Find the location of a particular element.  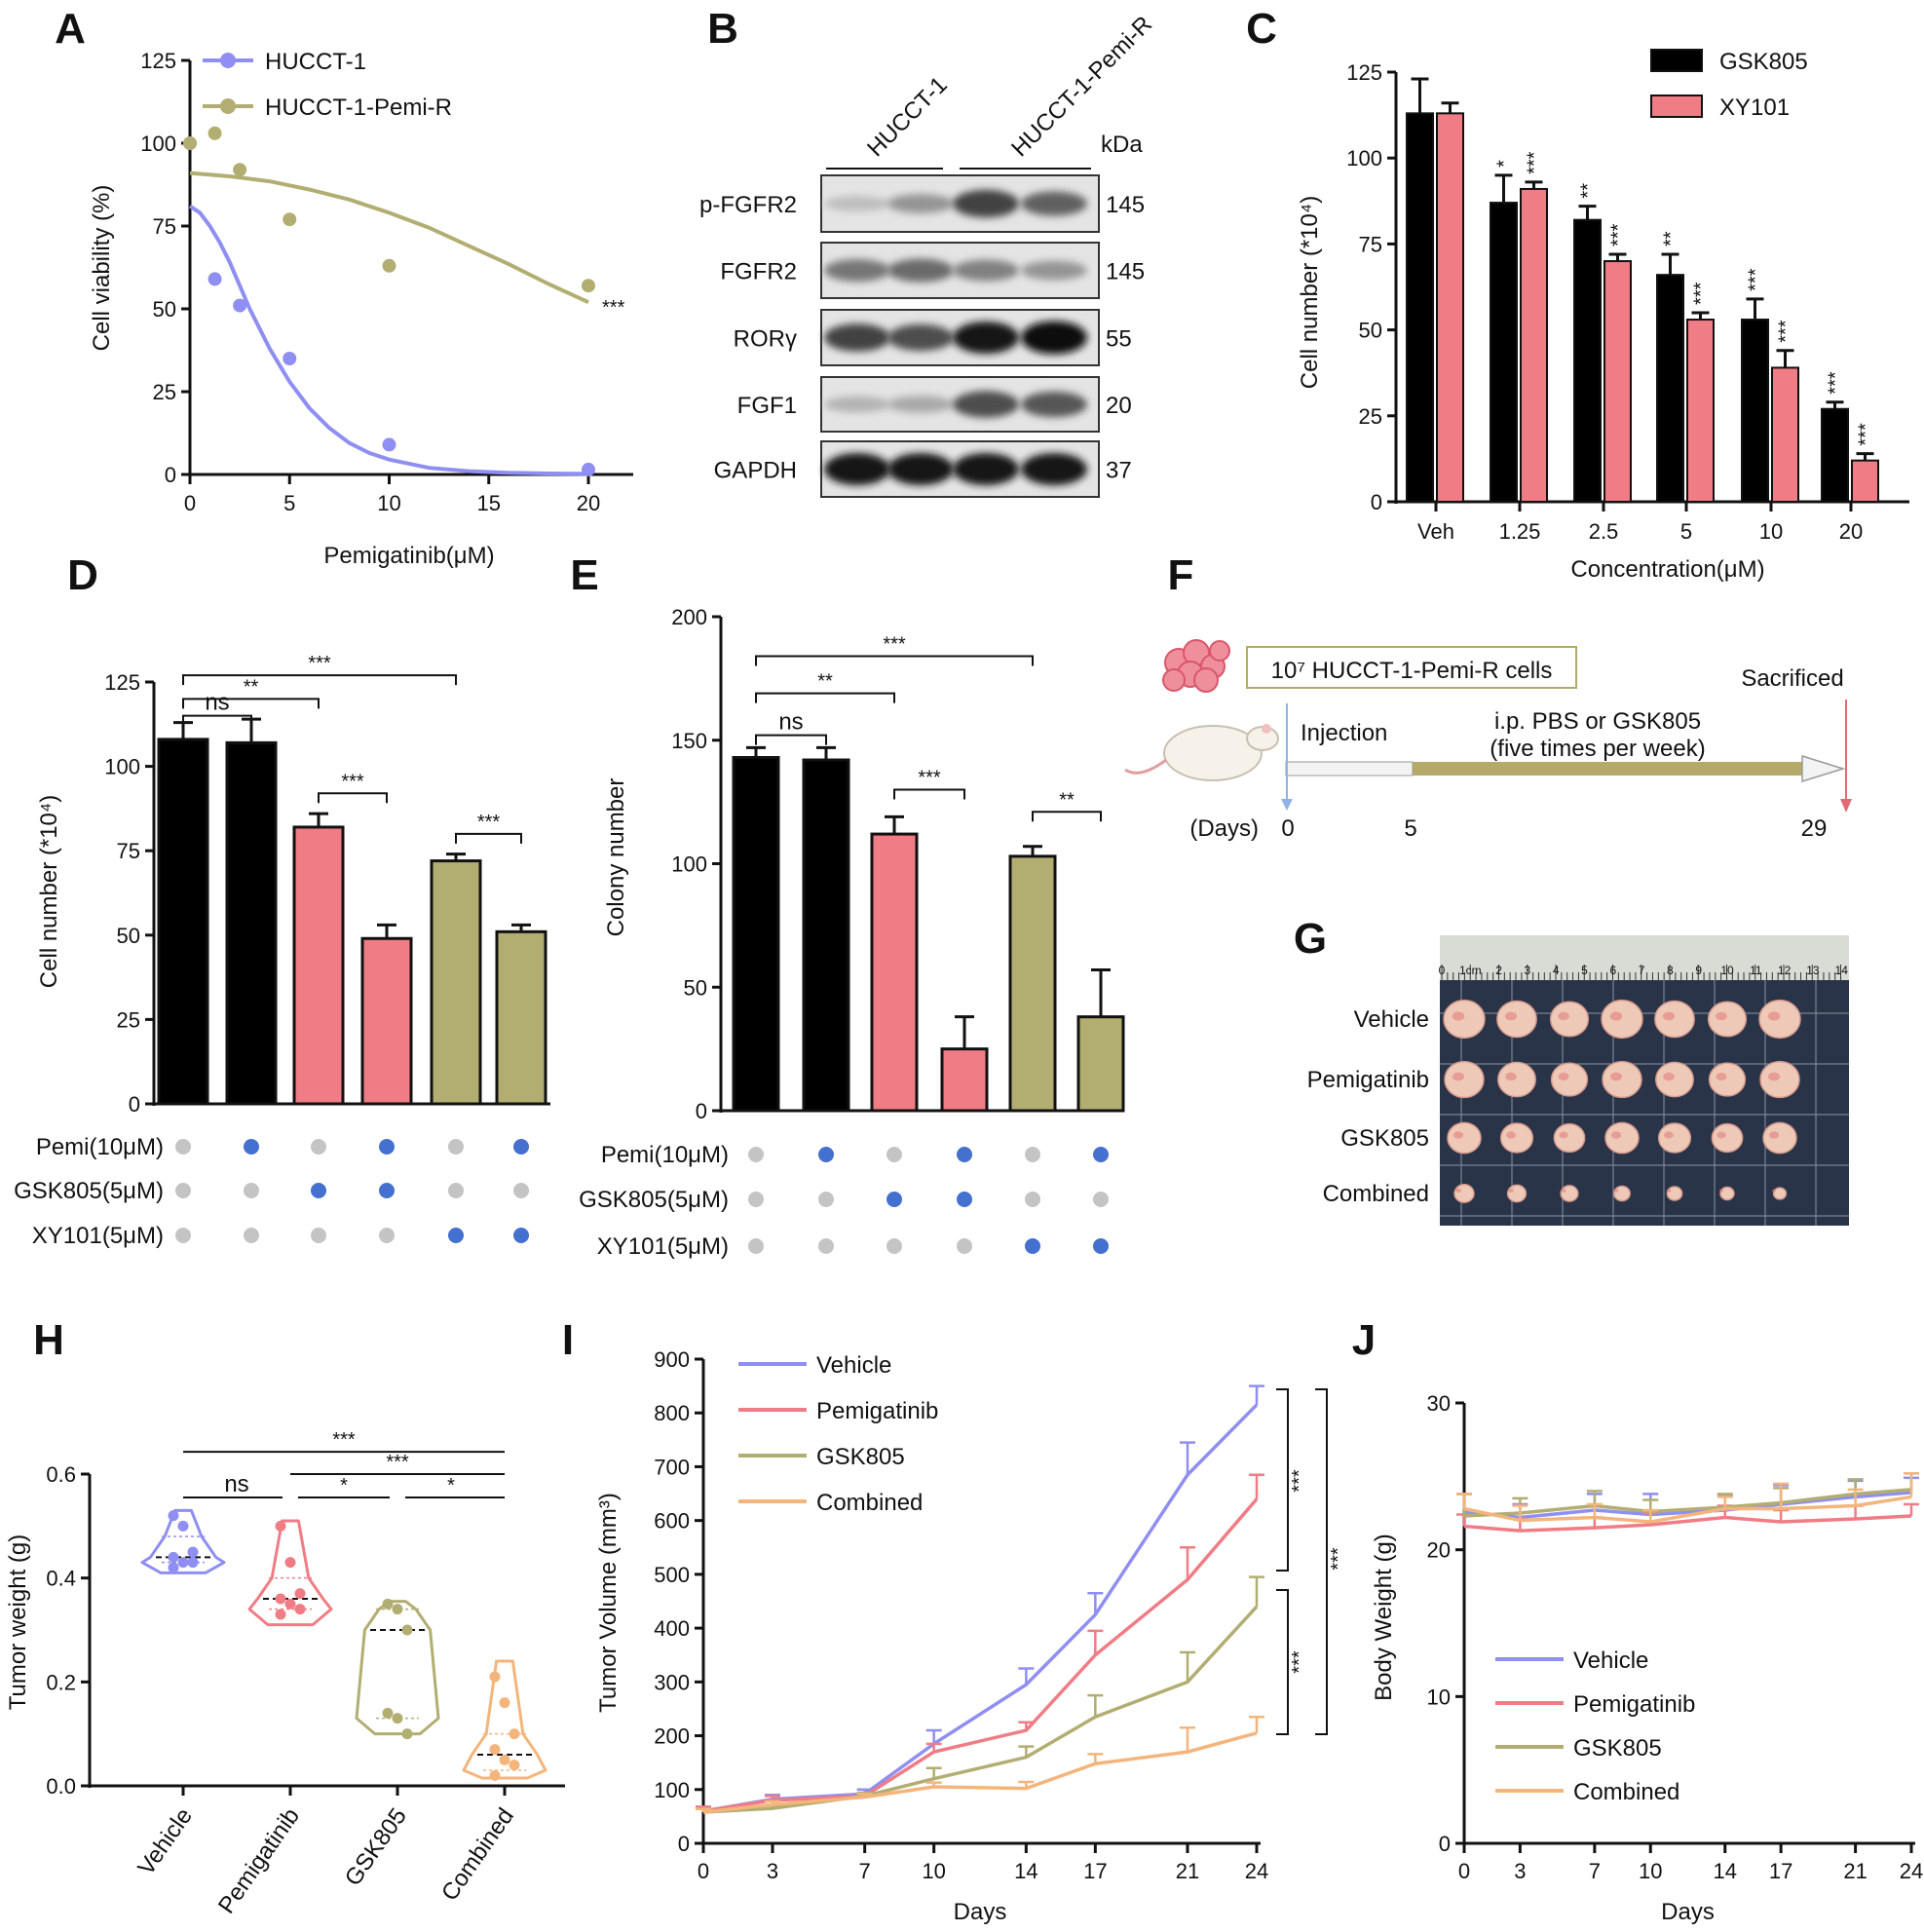

y-tick-label: 30 is located at coordinates (1439, 1403).